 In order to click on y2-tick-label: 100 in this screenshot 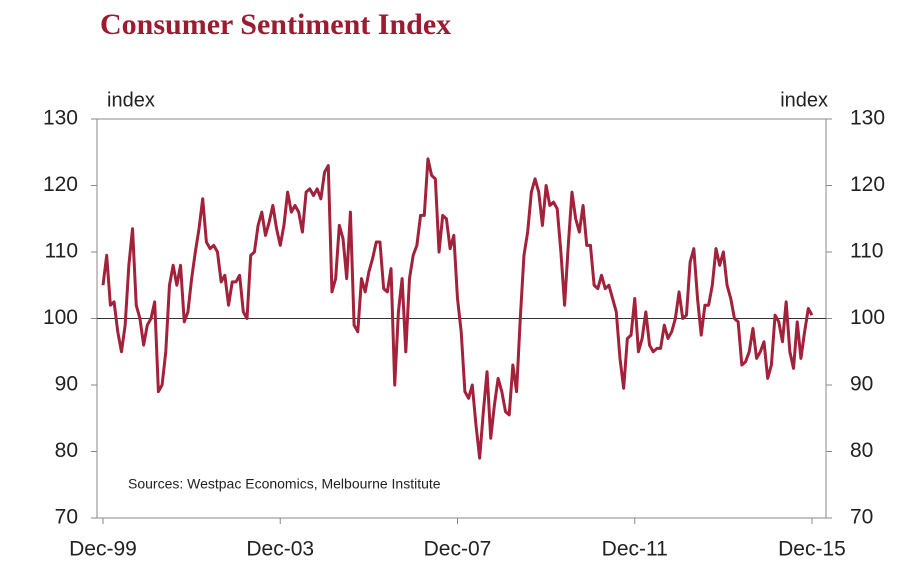, I will do `click(867, 317)`.